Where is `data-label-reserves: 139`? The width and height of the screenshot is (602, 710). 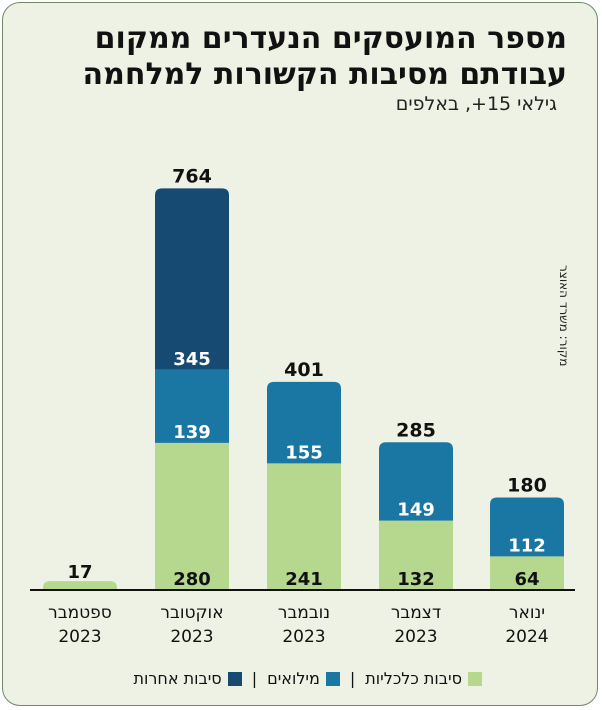
data-label-reserves: 139 is located at coordinates (192, 432).